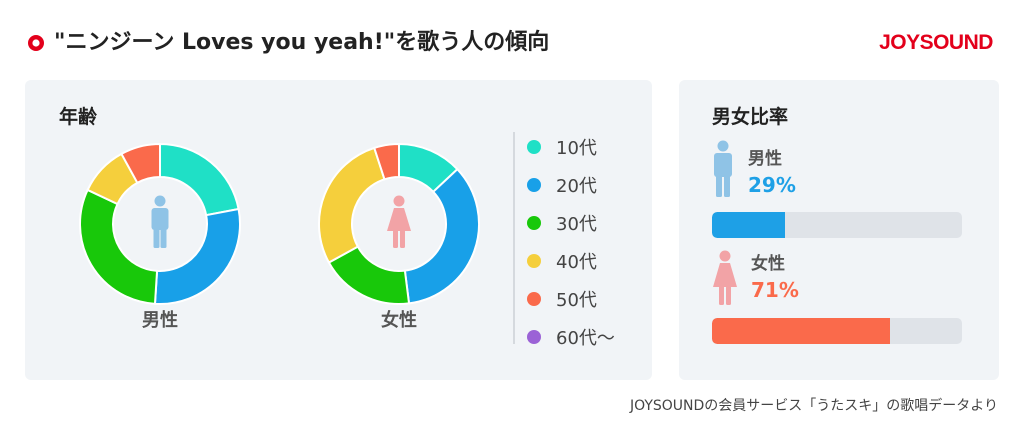  Describe the element at coordinates (750, 117) in the screenshot. I see `gender-ratio-title: 男女比率` at that location.